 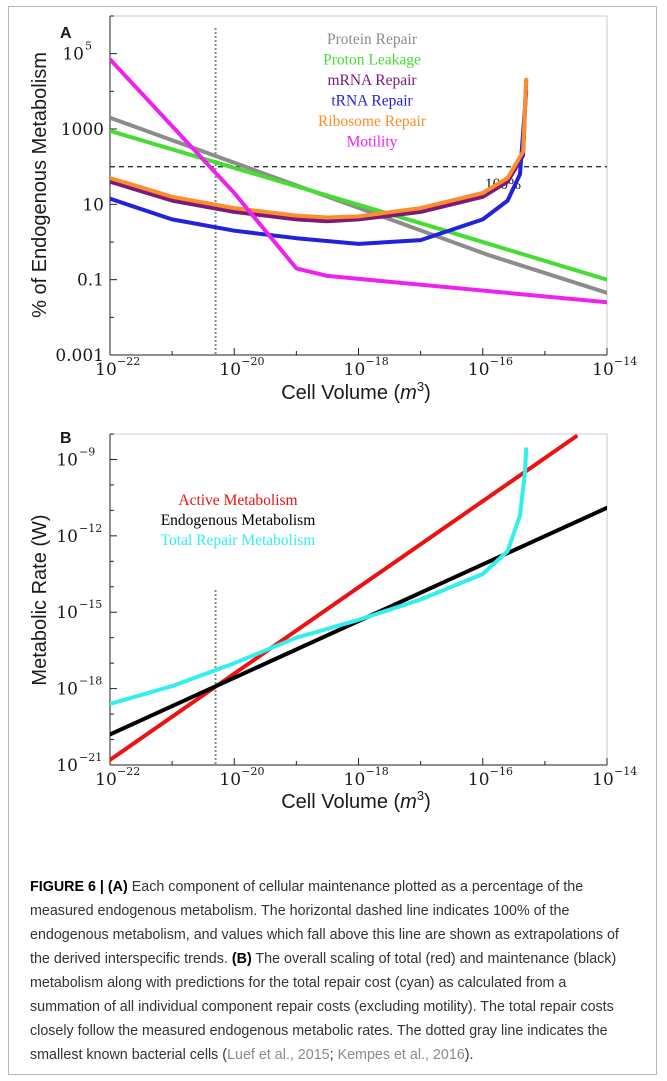 I want to click on legend-mrna-repair: mRNA Repair, so click(x=372, y=80).